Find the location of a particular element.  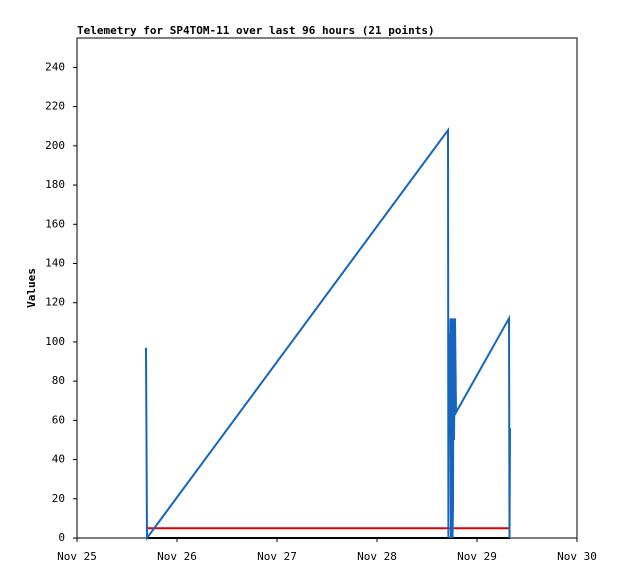

y-tick-label: 120 is located at coordinates (55, 302).